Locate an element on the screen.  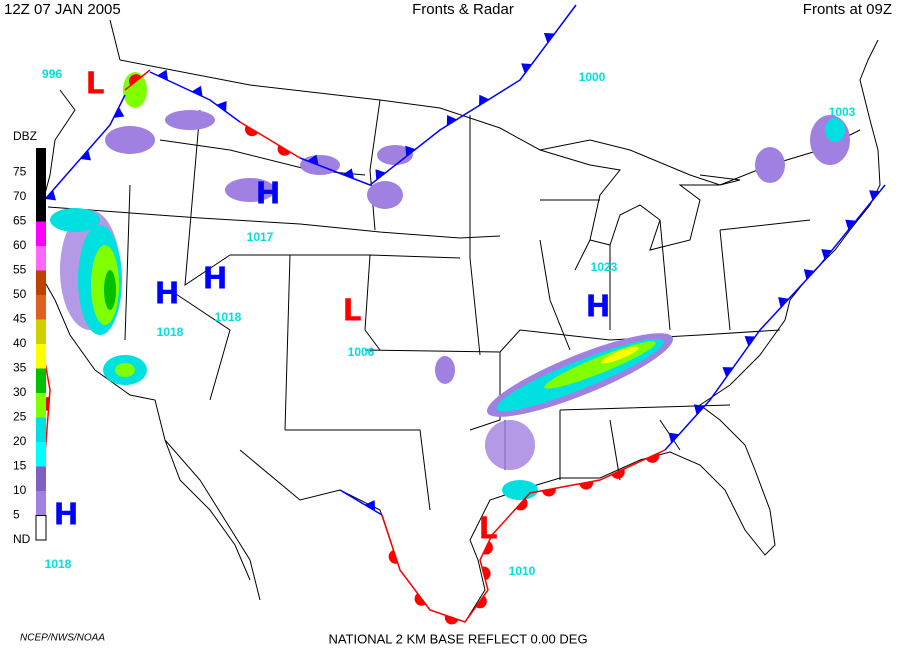
legend-label: 10 is located at coordinates (20, 490).